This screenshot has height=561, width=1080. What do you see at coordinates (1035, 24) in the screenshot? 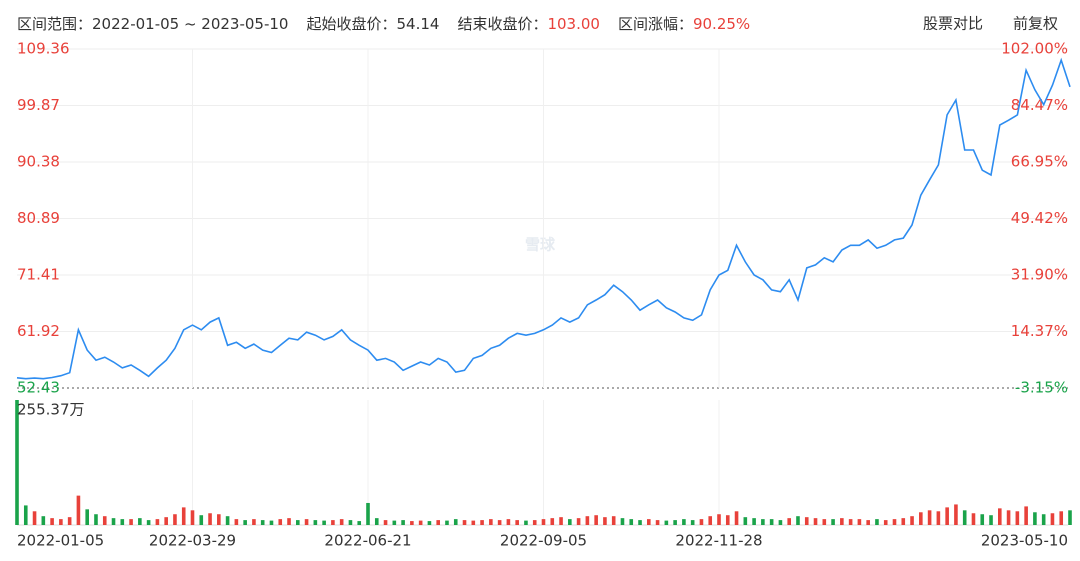
I see `button: 前复权` at bounding box center [1035, 24].